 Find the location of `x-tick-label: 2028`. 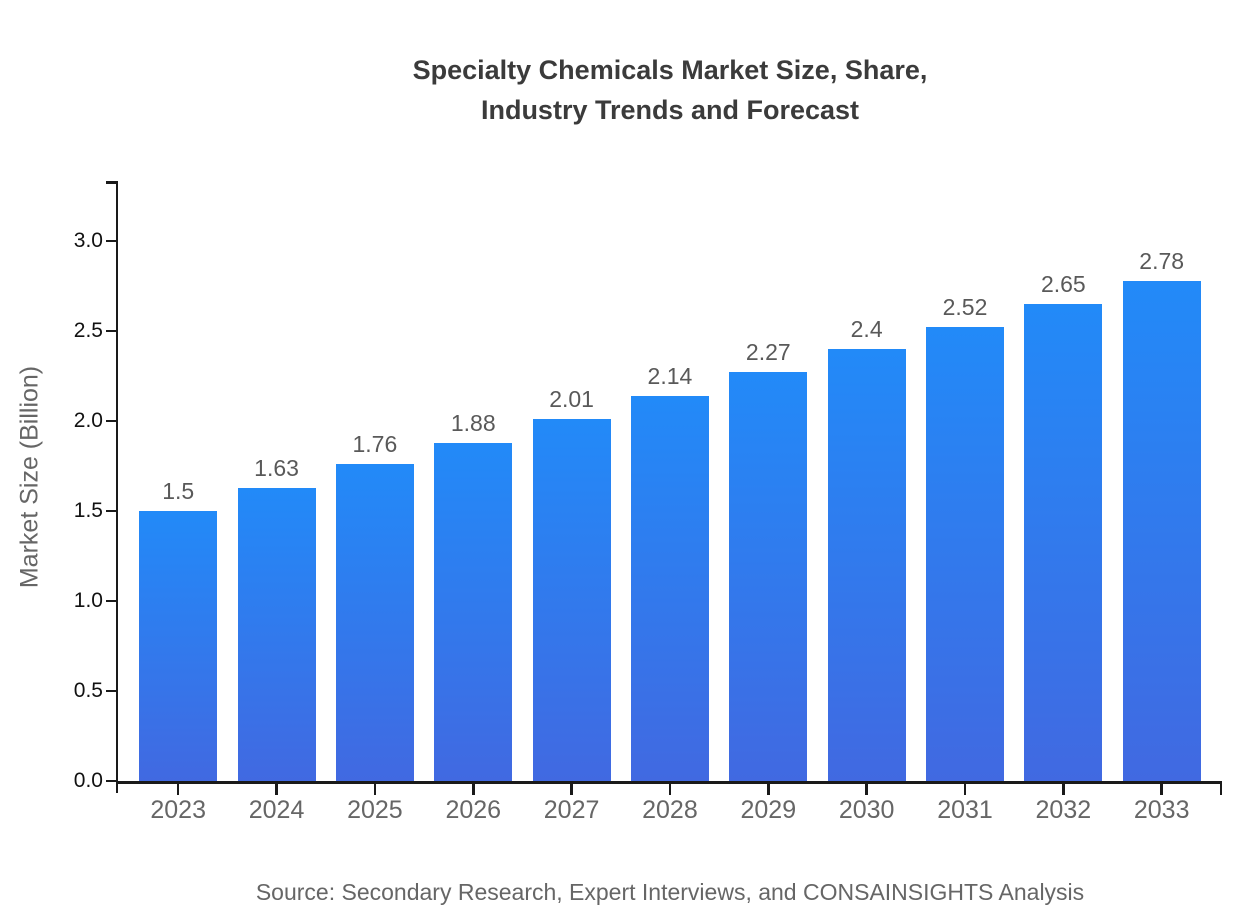

x-tick-label: 2028 is located at coordinates (670, 810).